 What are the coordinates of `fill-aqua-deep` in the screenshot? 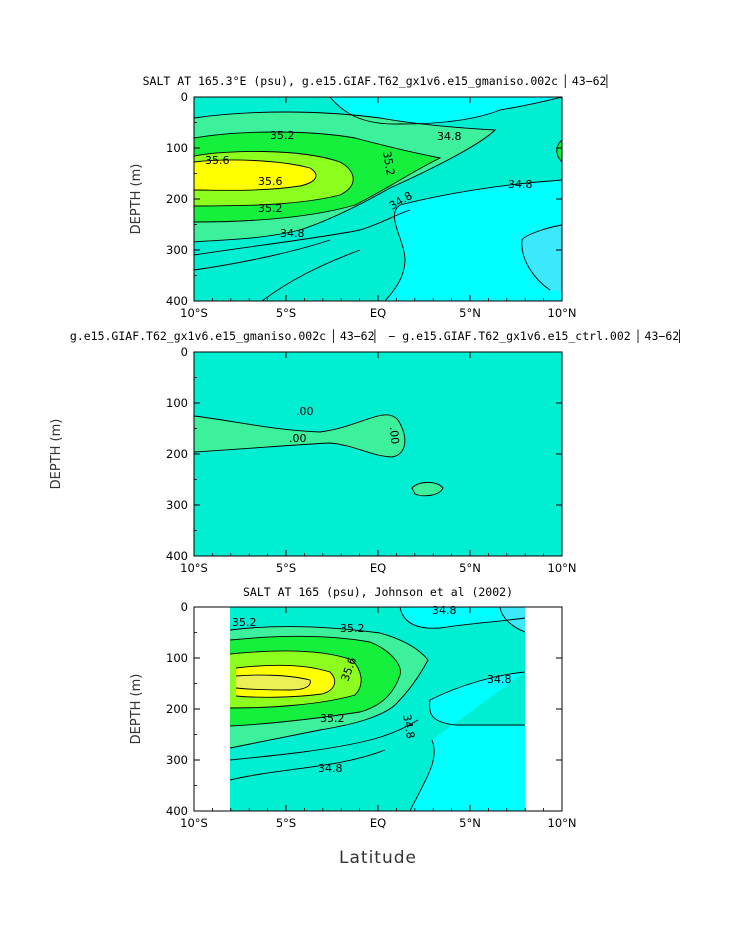 It's located at (541, 258).